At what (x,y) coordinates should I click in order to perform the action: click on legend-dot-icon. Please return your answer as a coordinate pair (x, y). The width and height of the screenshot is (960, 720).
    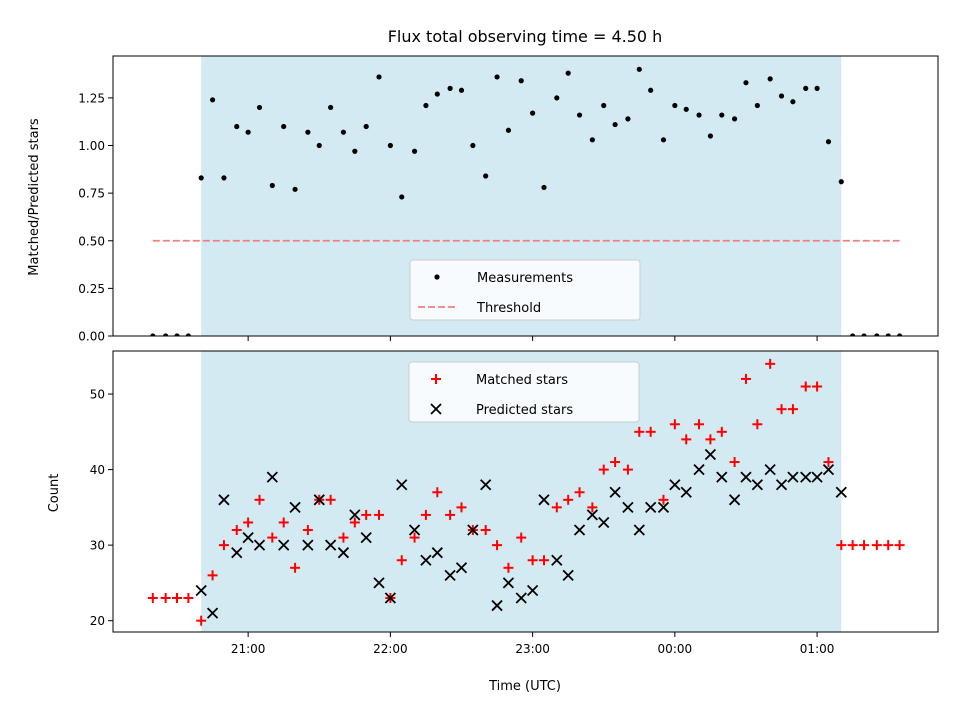
    Looking at the image, I should click on (437, 277).